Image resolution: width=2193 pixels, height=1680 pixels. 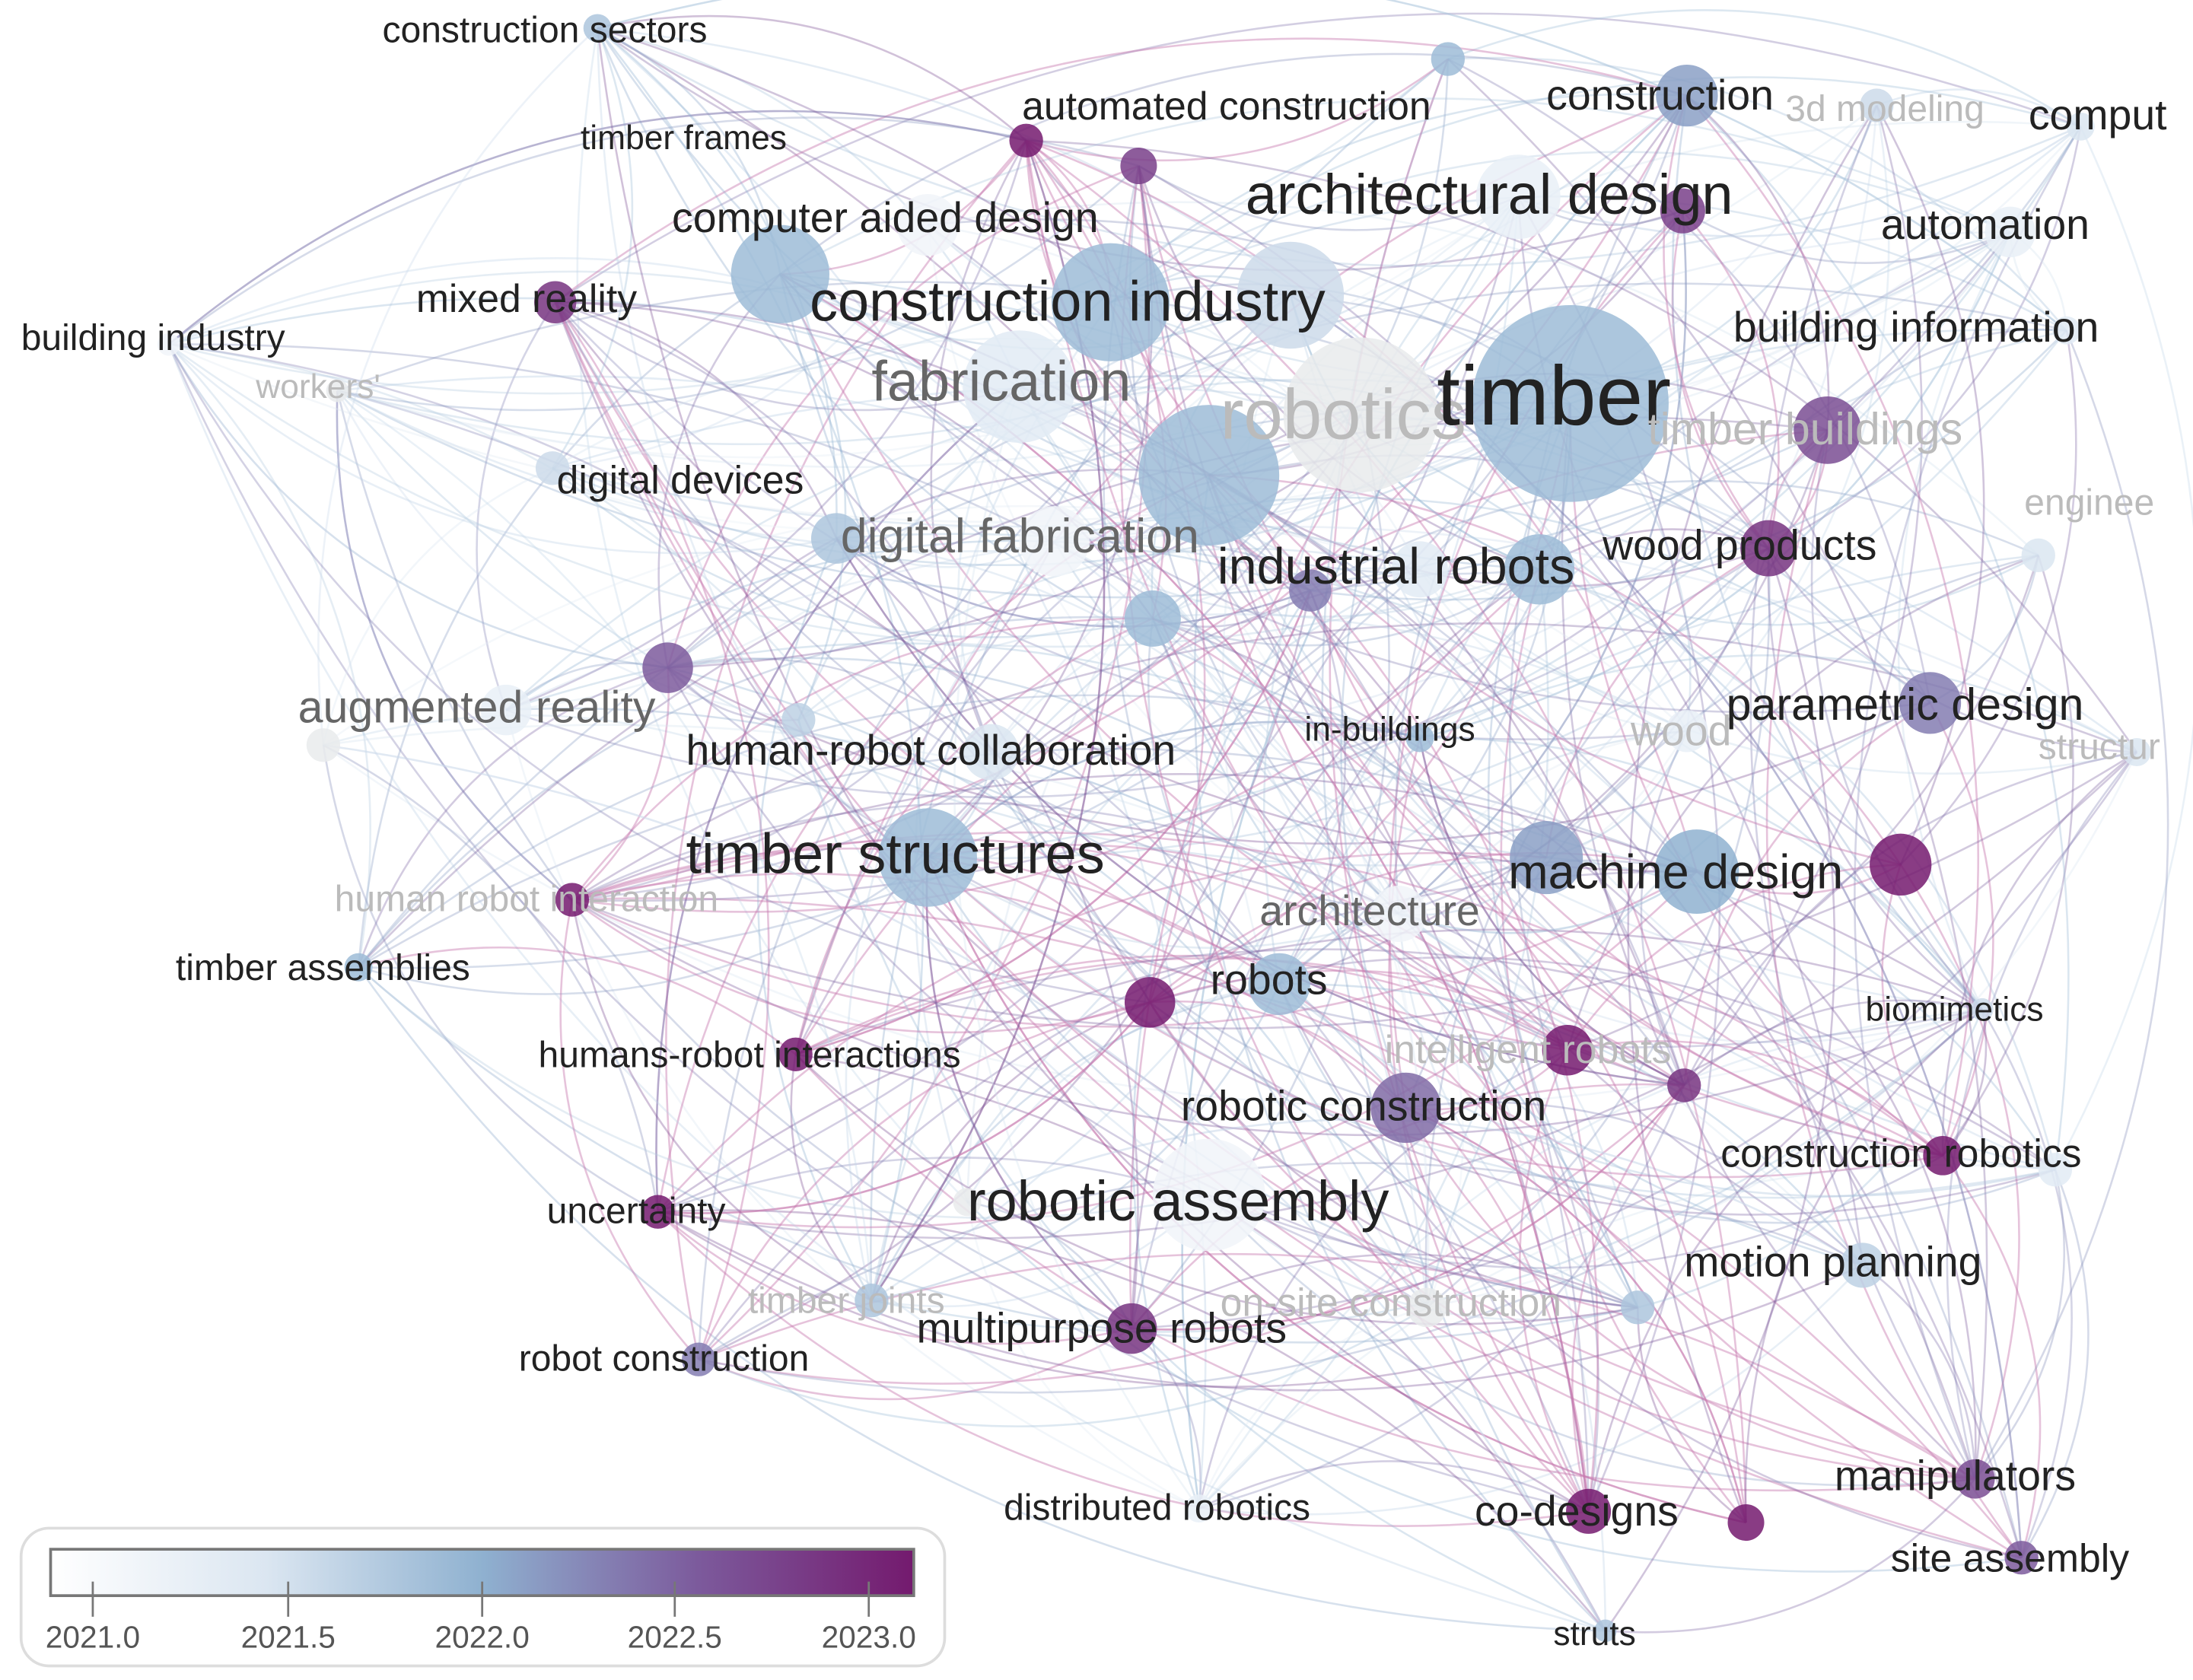 What do you see at coordinates (526, 899) in the screenshot?
I see `keyword-label: human robot interaction` at bounding box center [526, 899].